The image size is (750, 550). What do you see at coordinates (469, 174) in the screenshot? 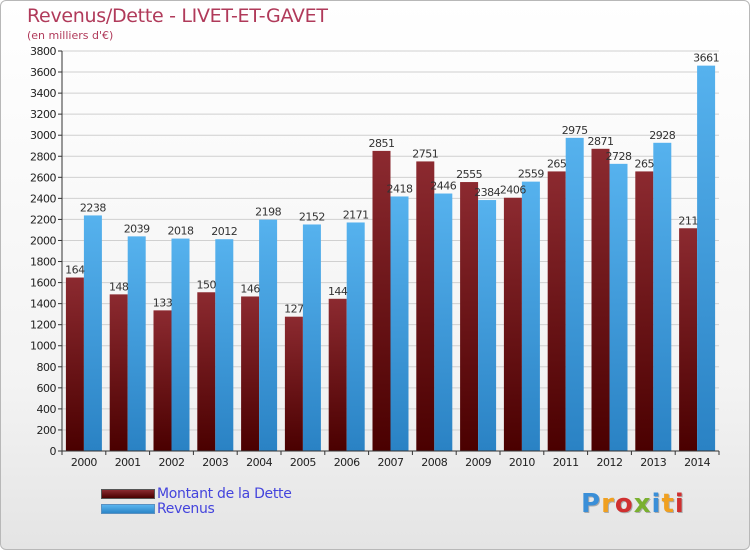
I see `data-label-dette: 2555` at bounding box center [469, 174].